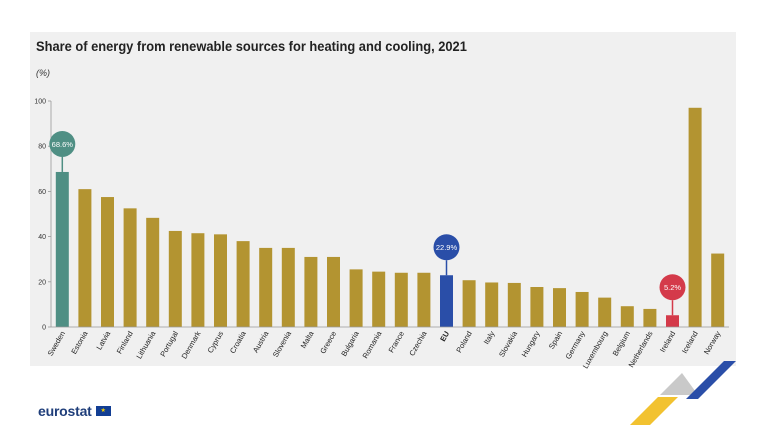 This screenshot has height=438, width=760. Describe the element at coordinates (627, 316) in the screenshot. I see `bar-belgium` at that location.